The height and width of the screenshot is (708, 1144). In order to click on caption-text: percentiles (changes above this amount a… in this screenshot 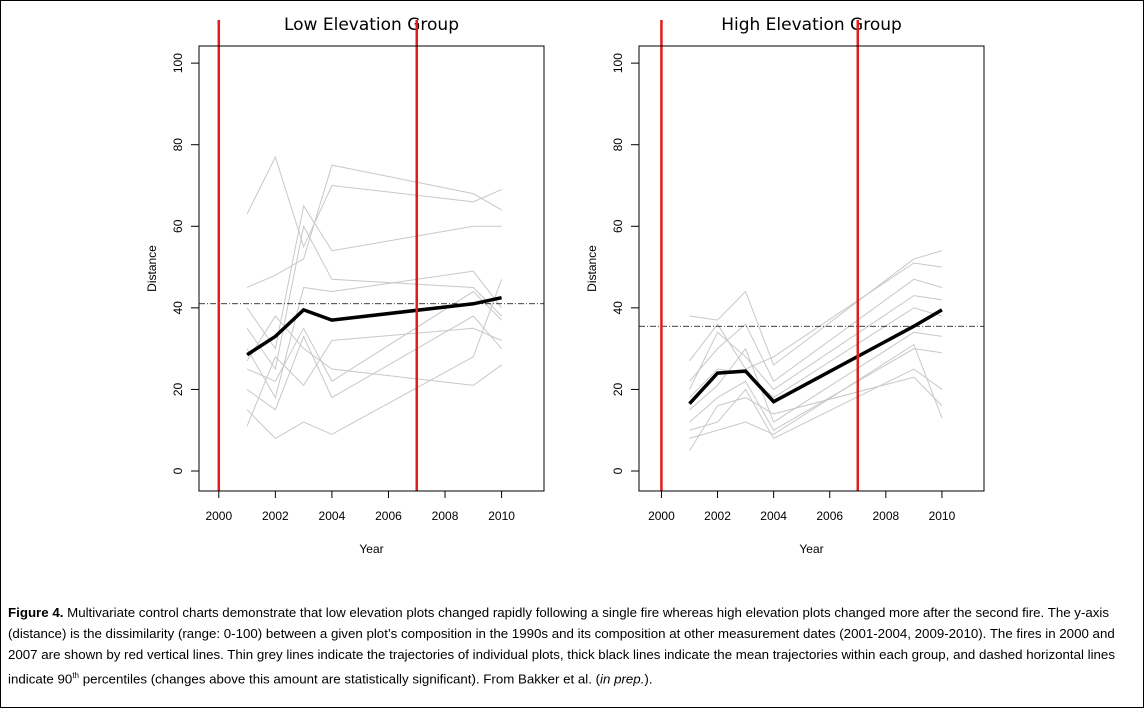, I will do `click(340, 679)`.